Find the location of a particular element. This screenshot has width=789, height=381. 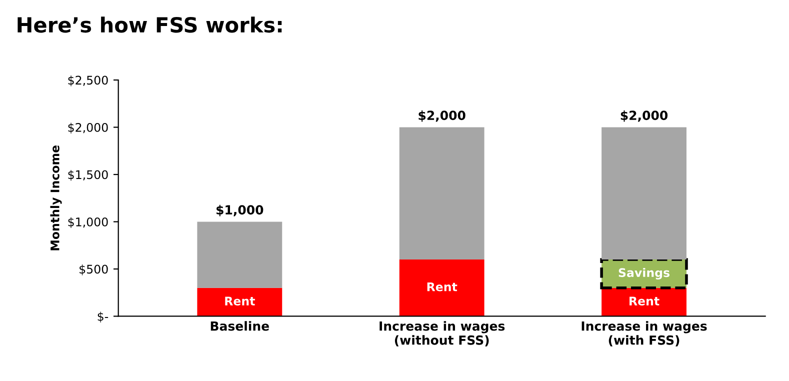

y-tick-label: $1,000 is located at coordinates (88, 222).